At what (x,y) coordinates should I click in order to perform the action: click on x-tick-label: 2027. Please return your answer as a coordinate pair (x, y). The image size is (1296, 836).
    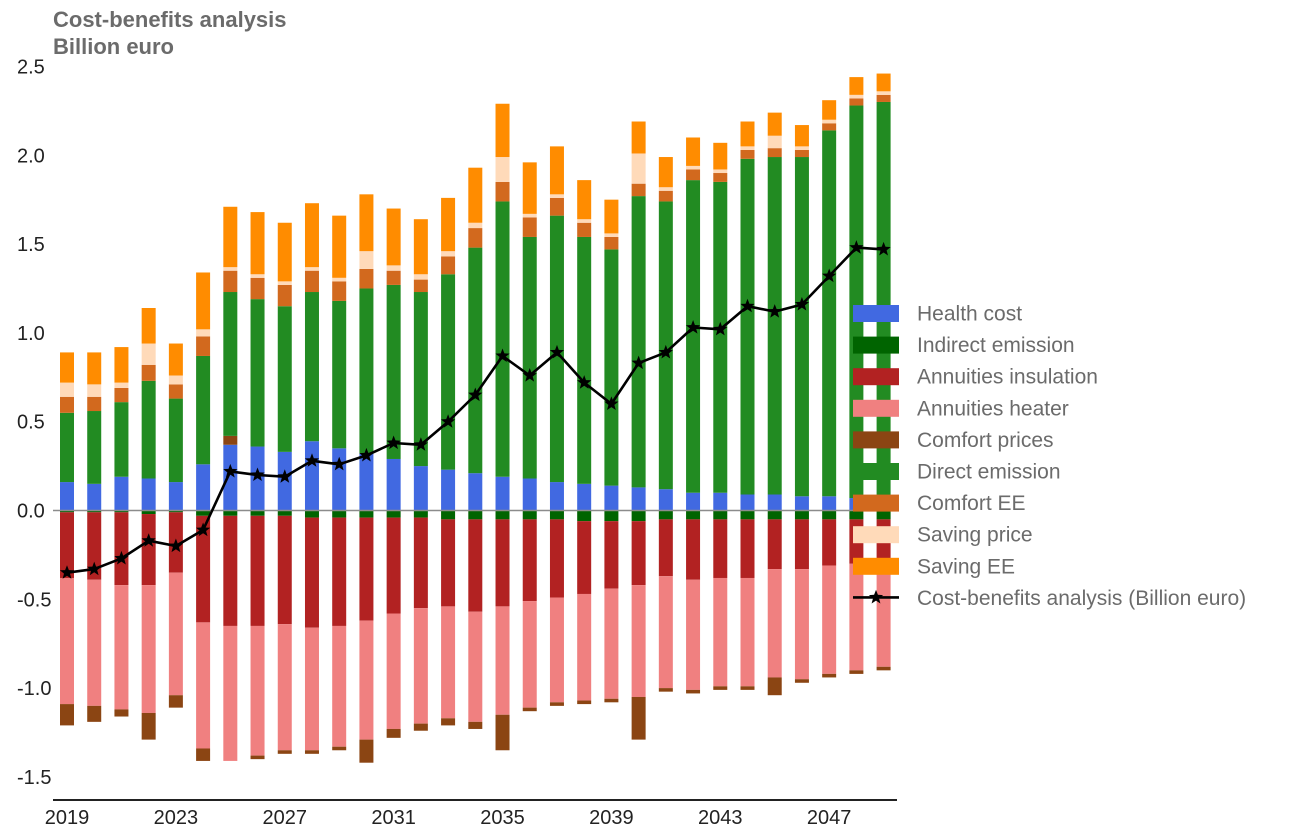
    Looking at the image, I should click on (285, 818).